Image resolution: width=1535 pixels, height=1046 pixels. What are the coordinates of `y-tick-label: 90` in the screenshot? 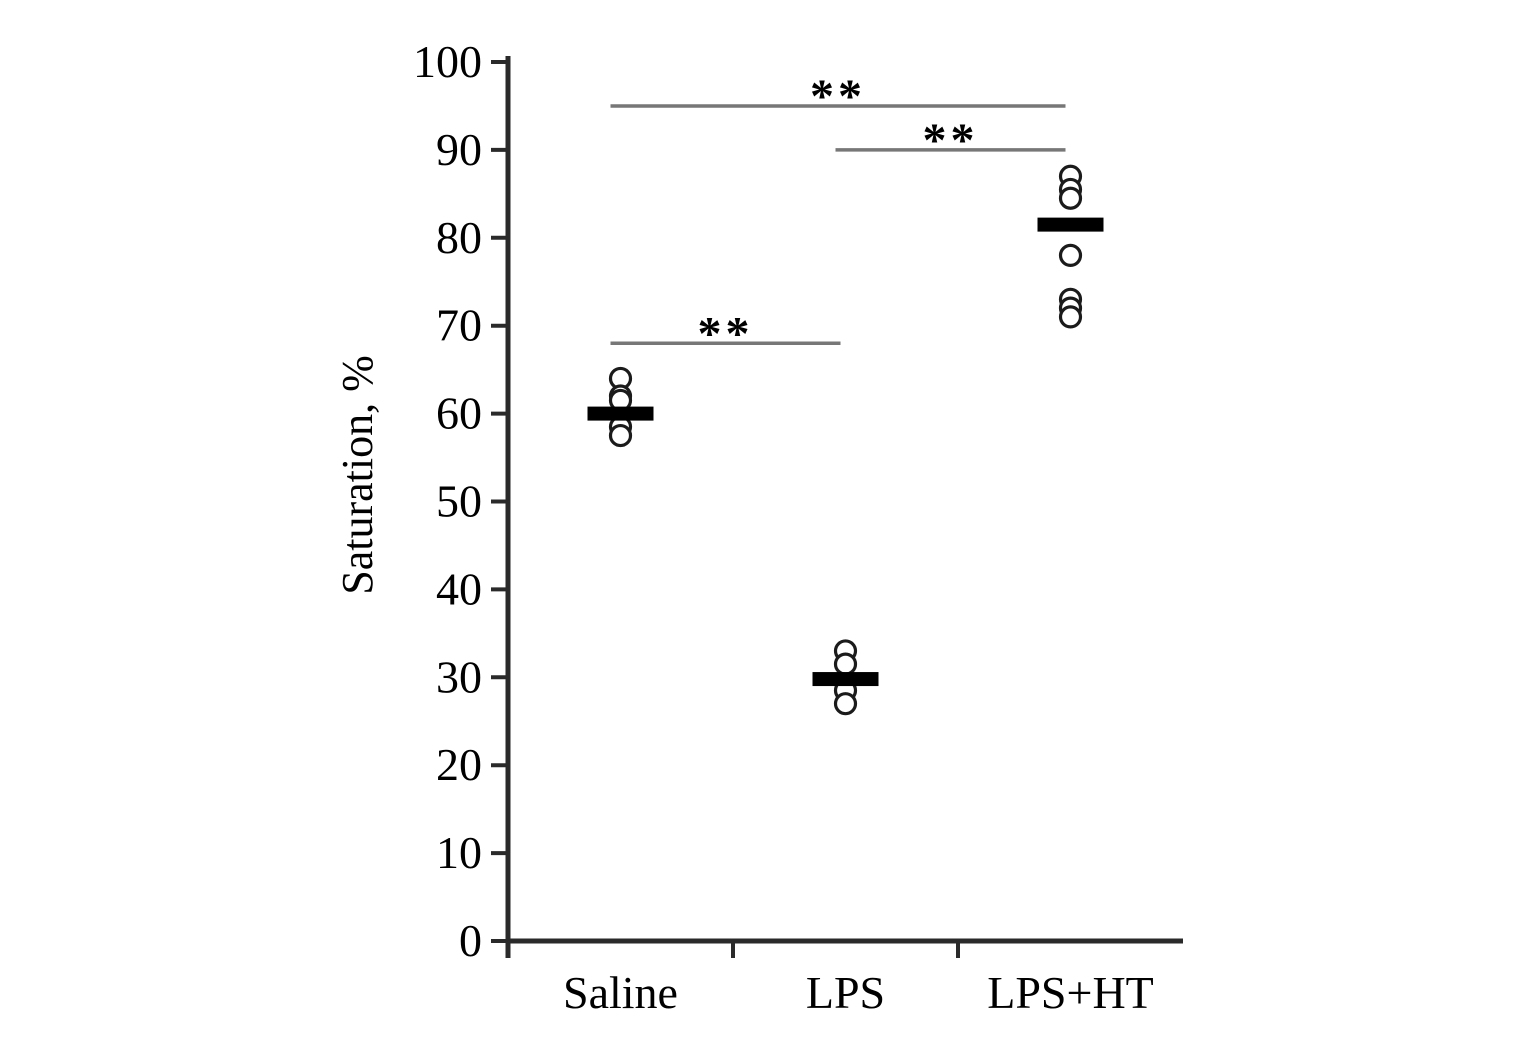 It's located at (459, 149).